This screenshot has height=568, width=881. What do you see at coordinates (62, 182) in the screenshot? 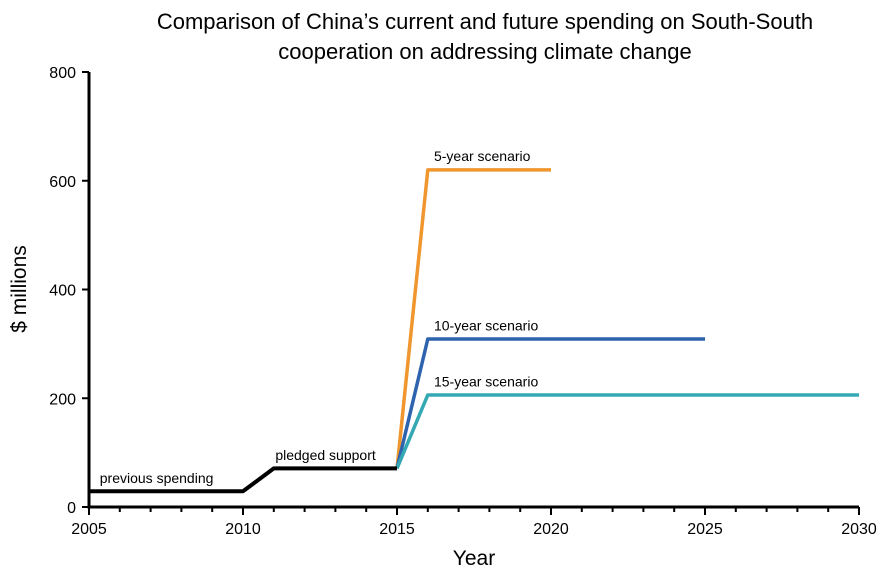
I see `y-tick-label: 600` at bounding box center [62, 182].